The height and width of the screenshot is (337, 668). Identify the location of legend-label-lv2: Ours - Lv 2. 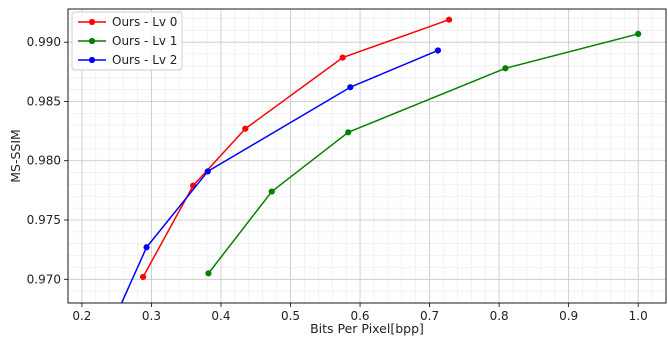
(144, 60).